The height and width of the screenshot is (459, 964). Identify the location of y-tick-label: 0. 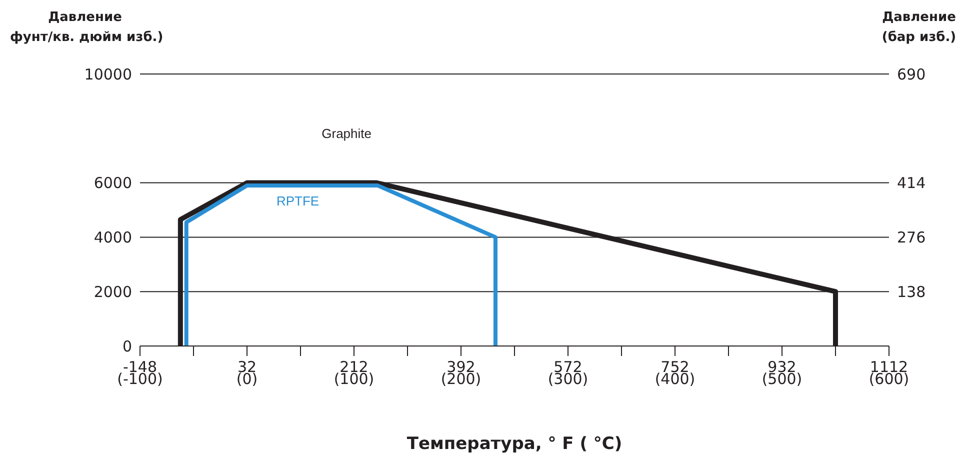
(127, 346).